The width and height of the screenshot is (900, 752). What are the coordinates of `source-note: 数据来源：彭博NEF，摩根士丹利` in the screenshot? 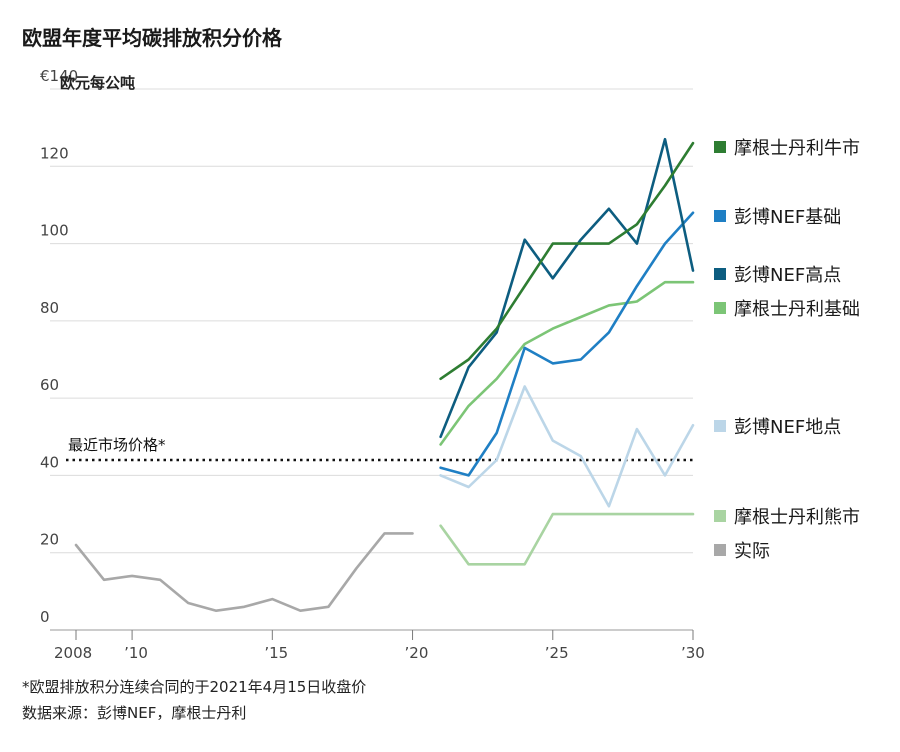 It's located at (134, 713).